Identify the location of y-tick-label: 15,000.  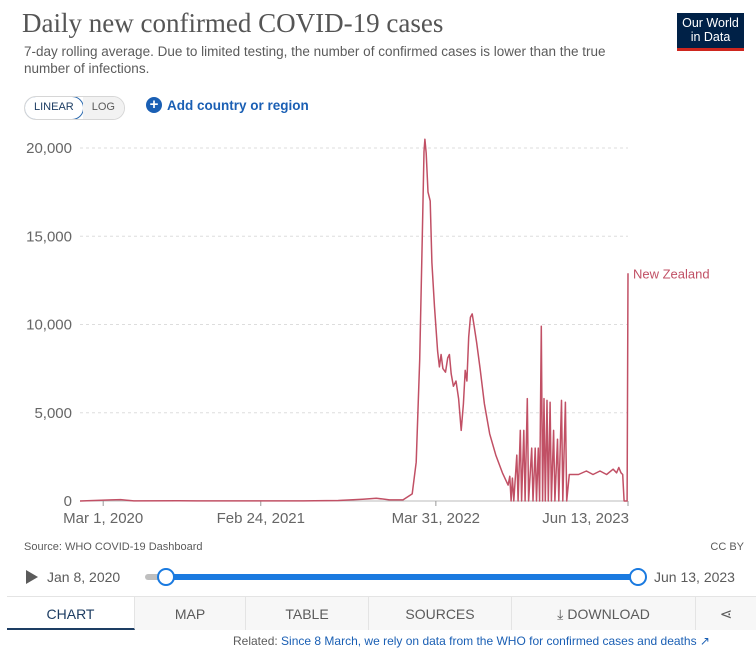
(49, 236).